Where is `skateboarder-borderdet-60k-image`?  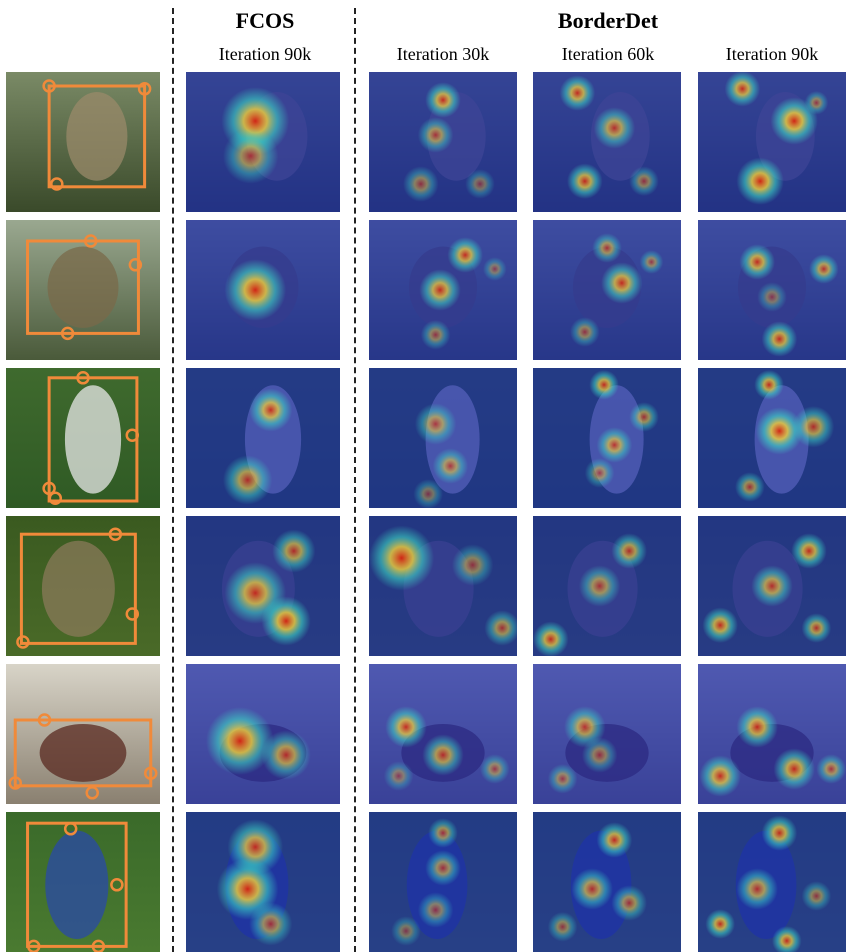
skateboarder-borderdet-60k-image is located at coordinates (607, 142).